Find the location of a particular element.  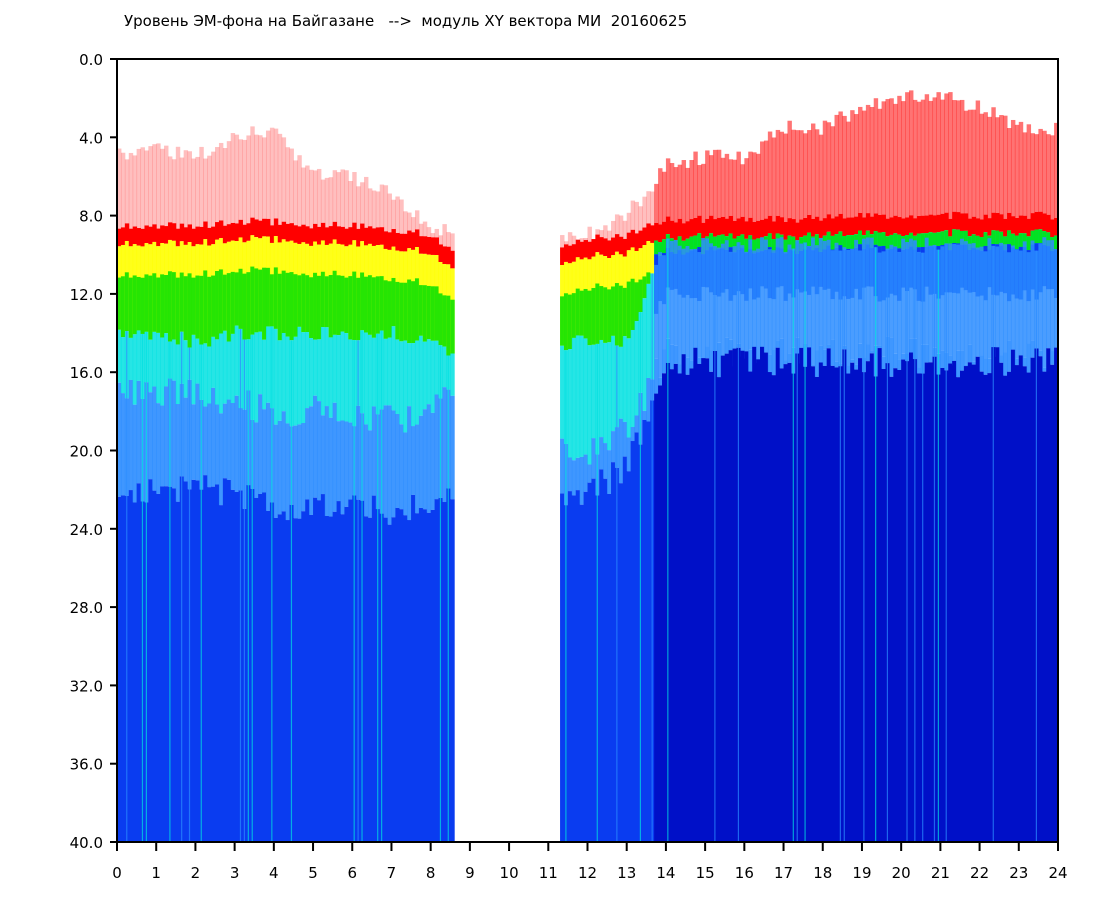

x-tick-label: 14 is located at coordinates (665, 873).